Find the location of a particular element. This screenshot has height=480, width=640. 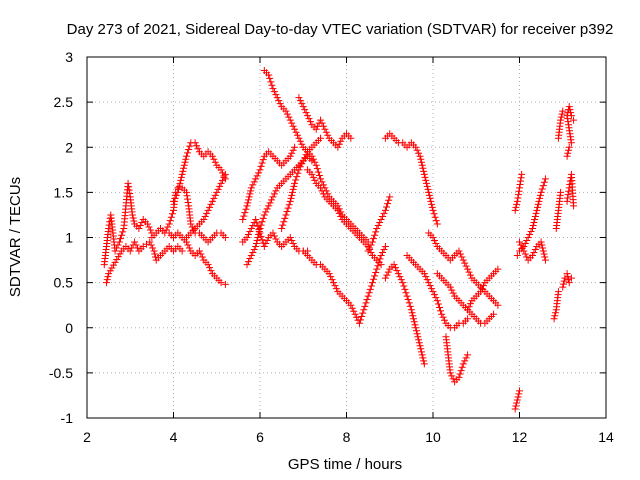

series-track-v is located at coordinates (483, 289).